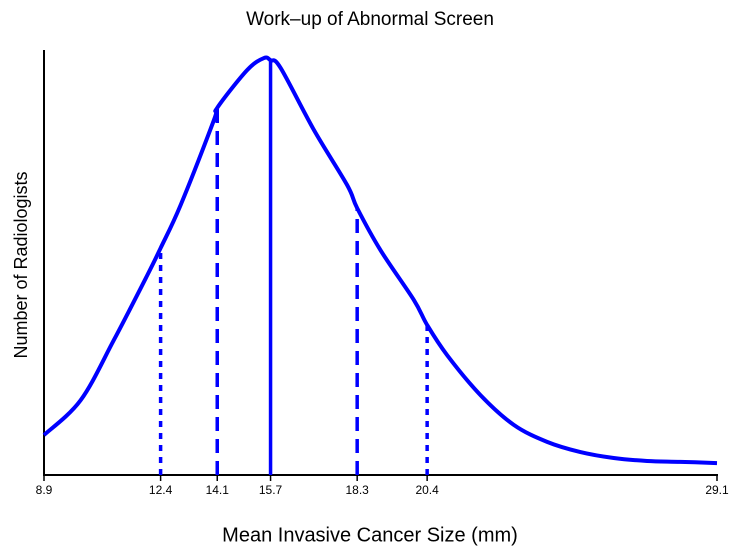  Describe the element at coordinates (161, 490) in the screenshot. I see `x-tick-label: 12.4` at that location.